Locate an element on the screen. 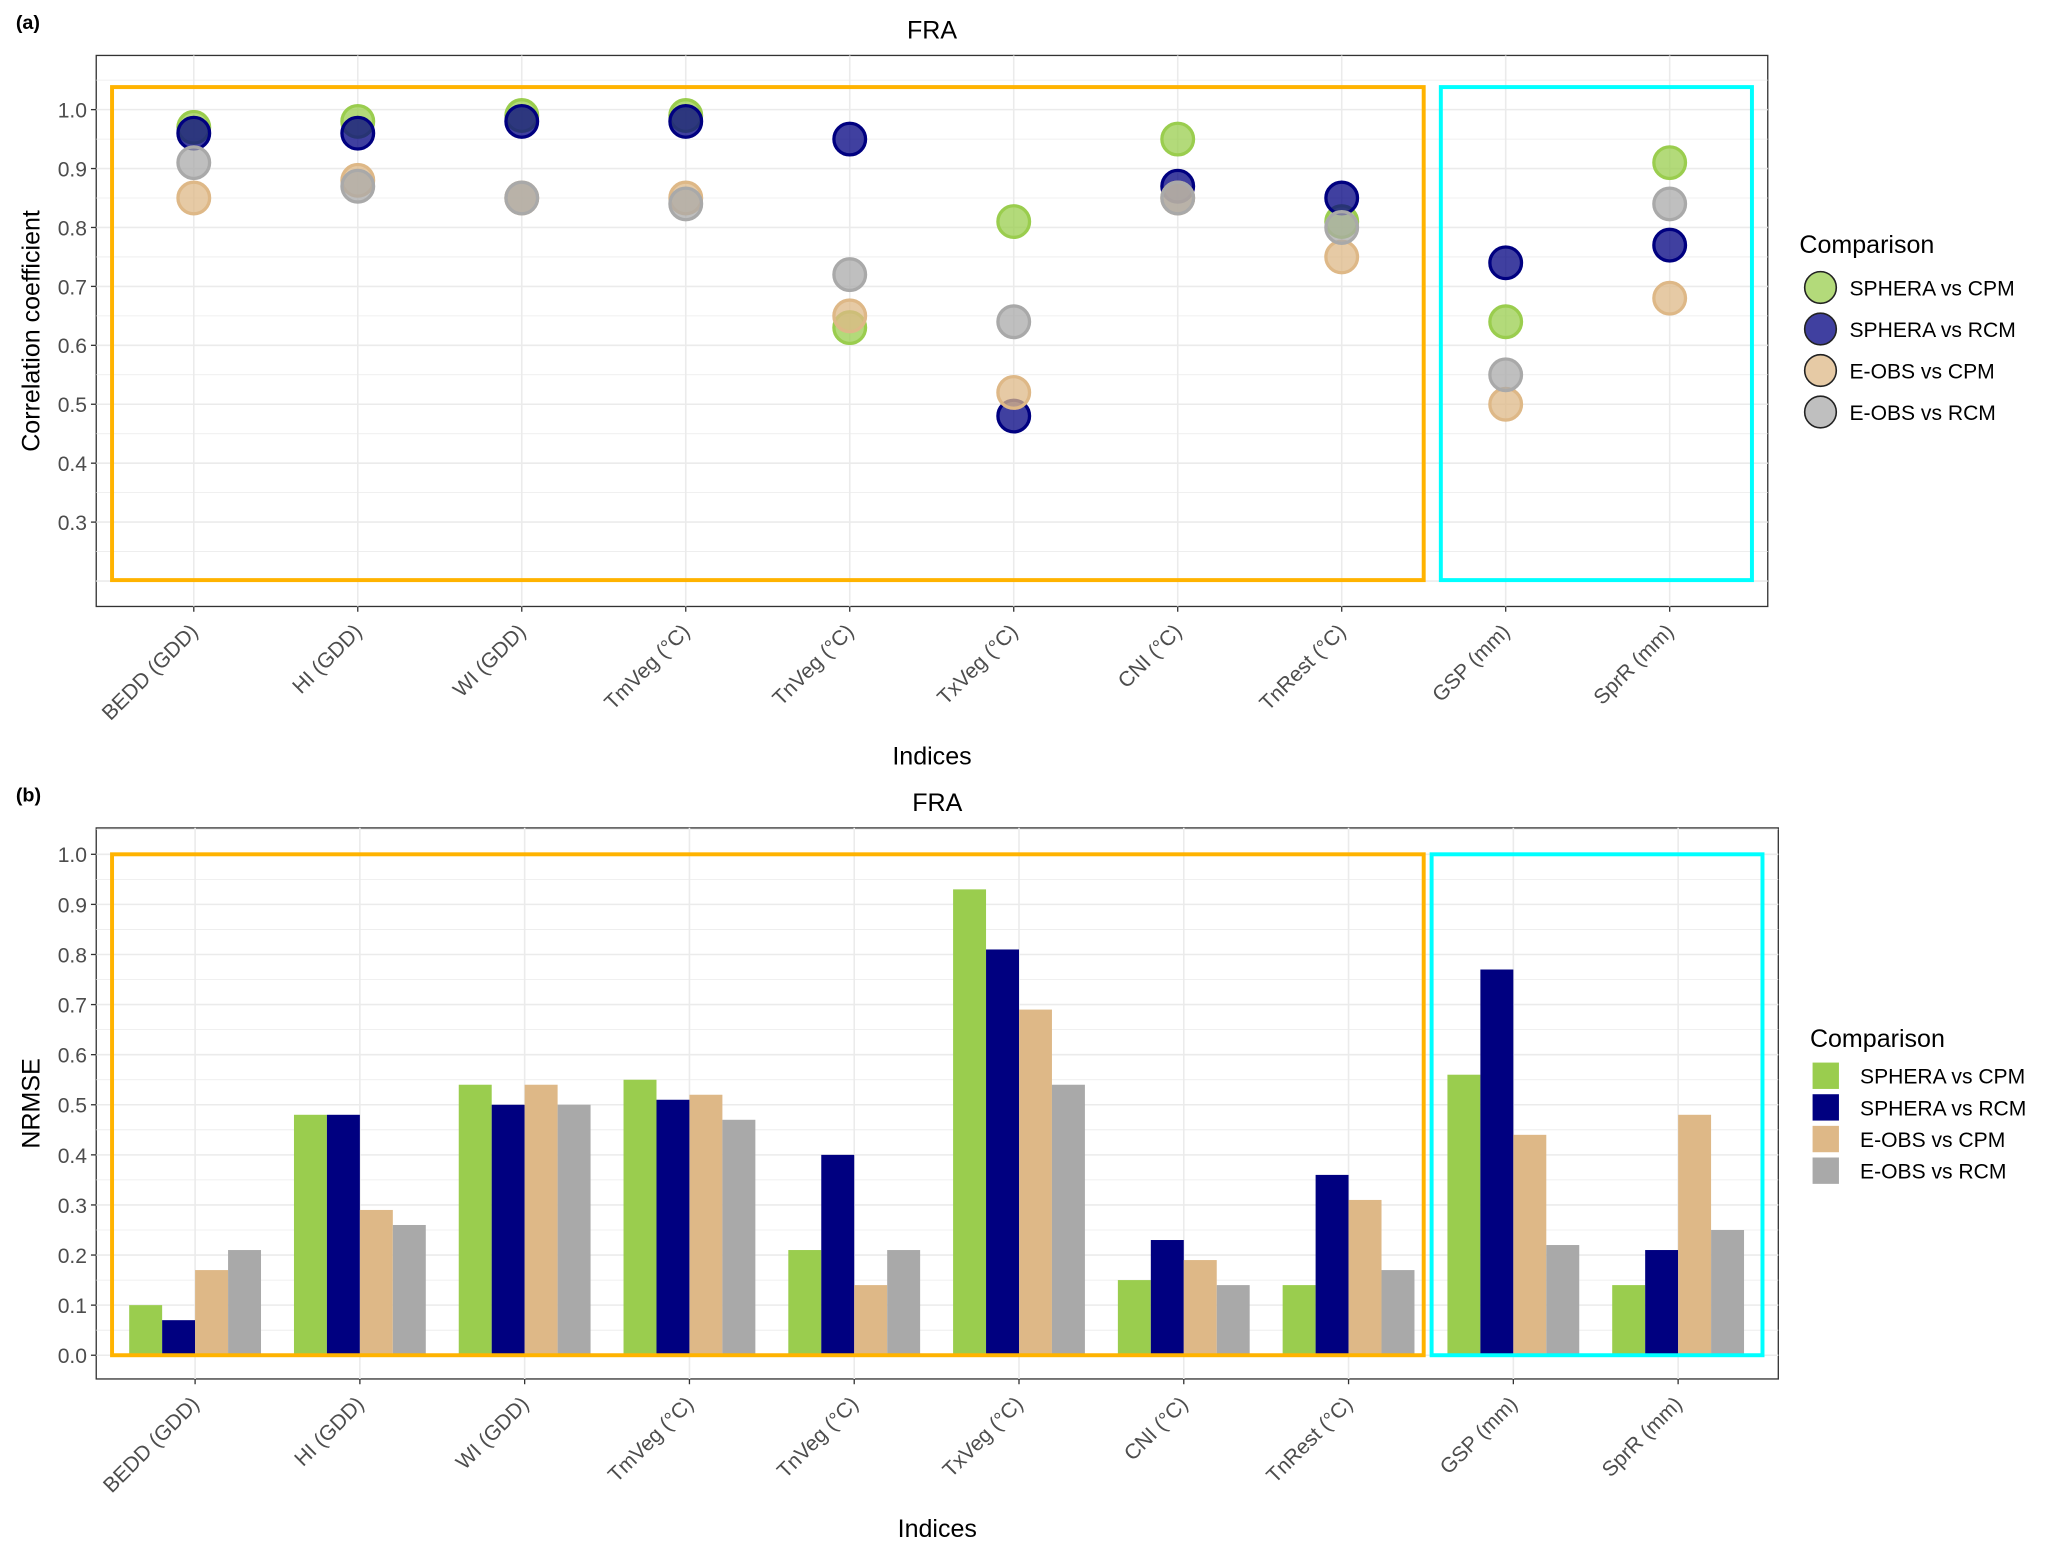 The image size is (2067, 1557). x-tick-label: GSP (mm) is located at coordinates (1471, 663).